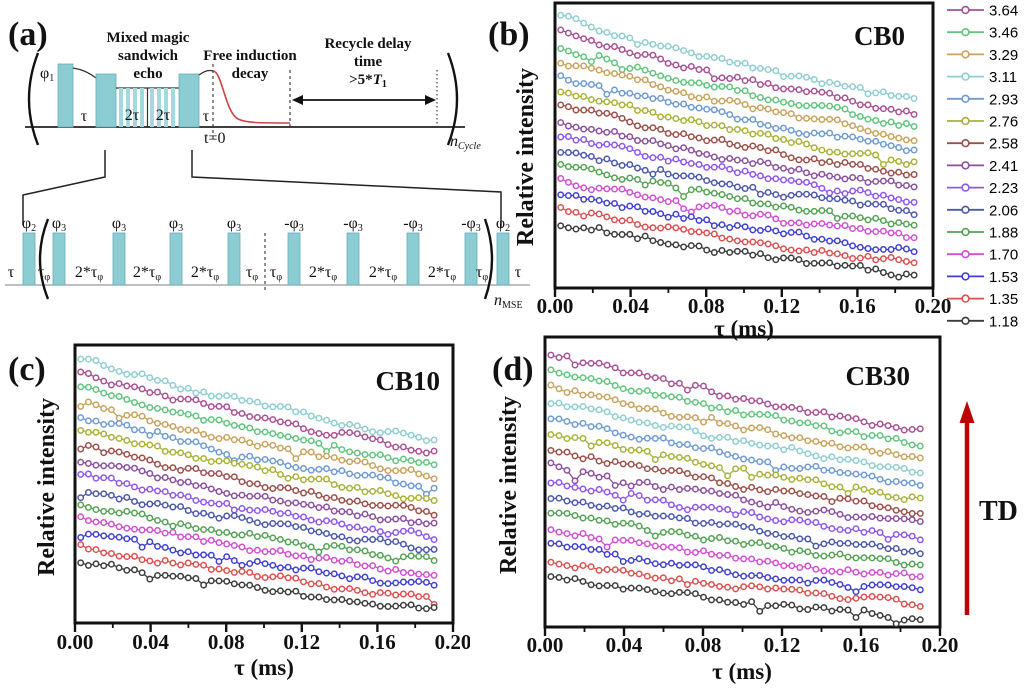 The height and width of the screenshot is (693, 1024). I want to click on legend-item: 3.11, so click(982, 77).